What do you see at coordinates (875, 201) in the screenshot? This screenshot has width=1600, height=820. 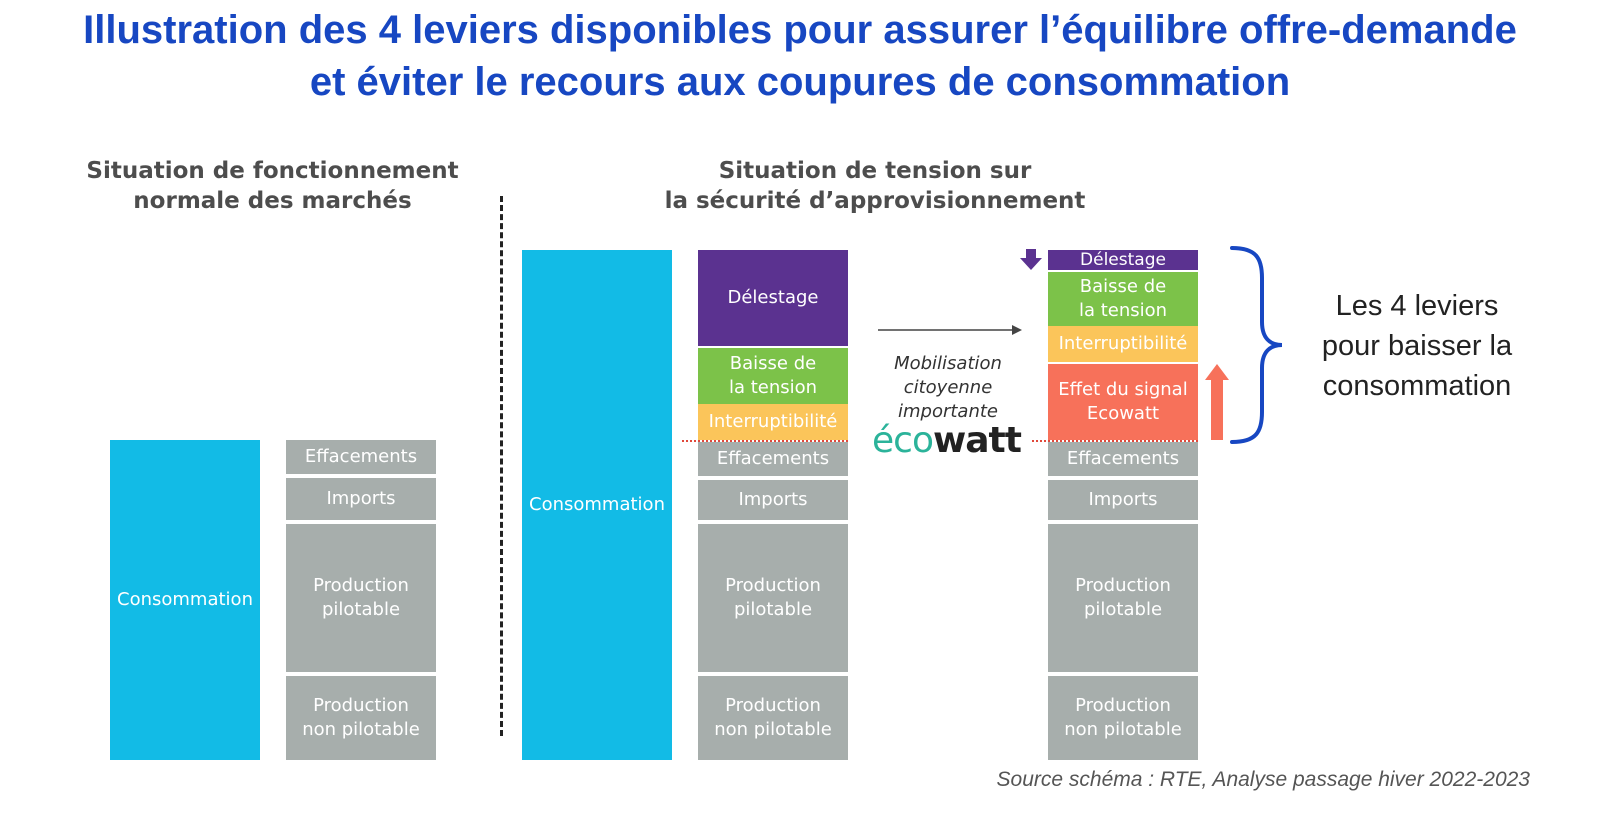 I see `right-heading-line-2: la sécurité d’approvisionnement` at bounding box center [875, 201].